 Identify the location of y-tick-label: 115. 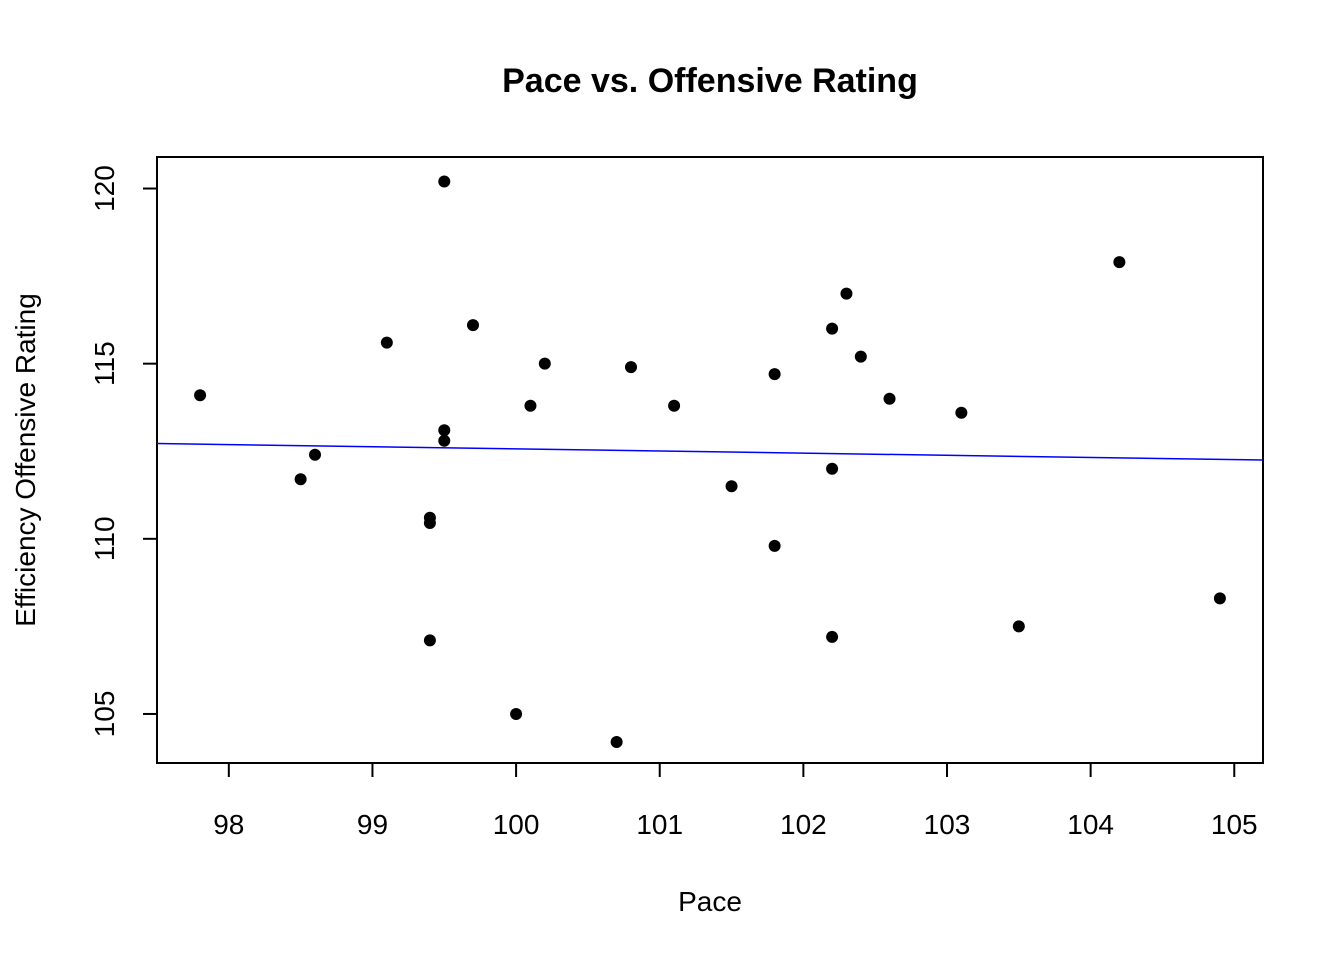
(104, 363).